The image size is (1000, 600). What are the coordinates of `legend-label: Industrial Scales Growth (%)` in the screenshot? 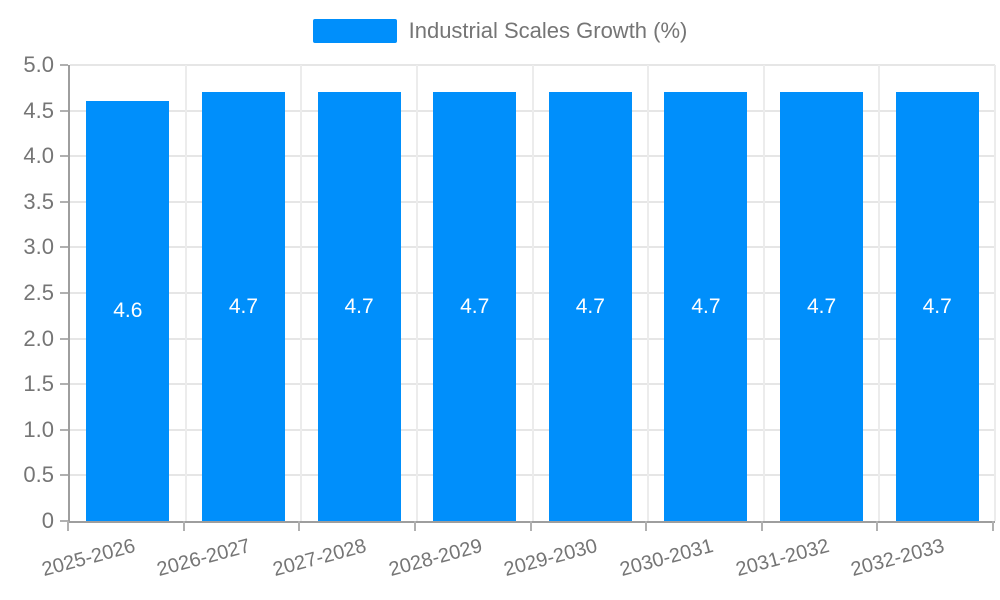 It's located at (548, 30).